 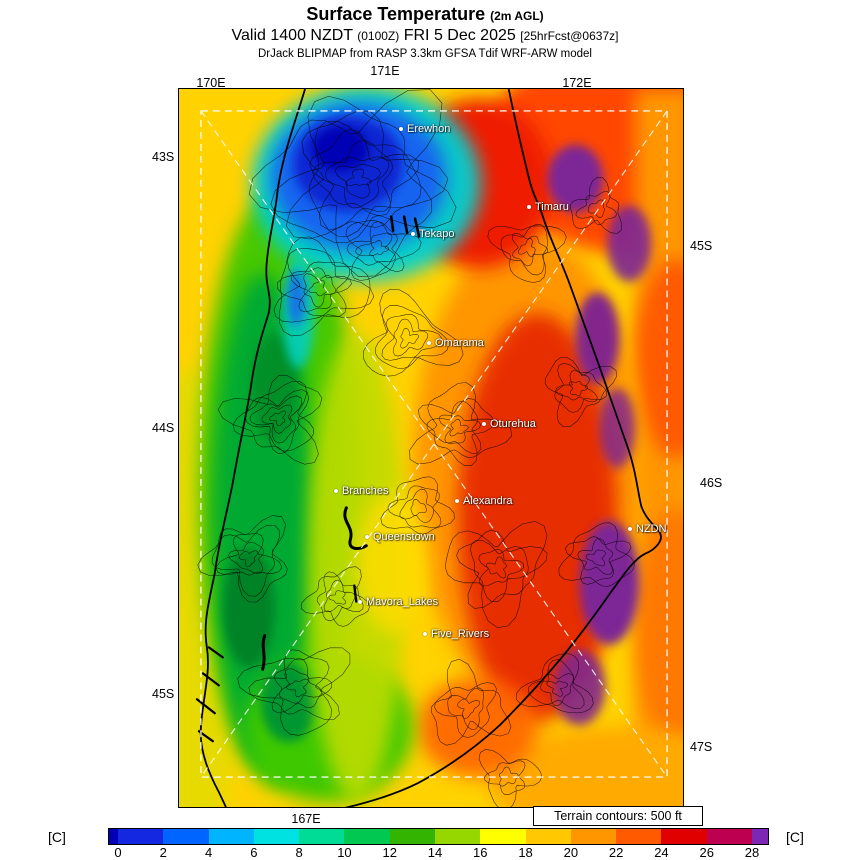 I want to click on title-note: (2m AGL), so click(x=517, y=16).